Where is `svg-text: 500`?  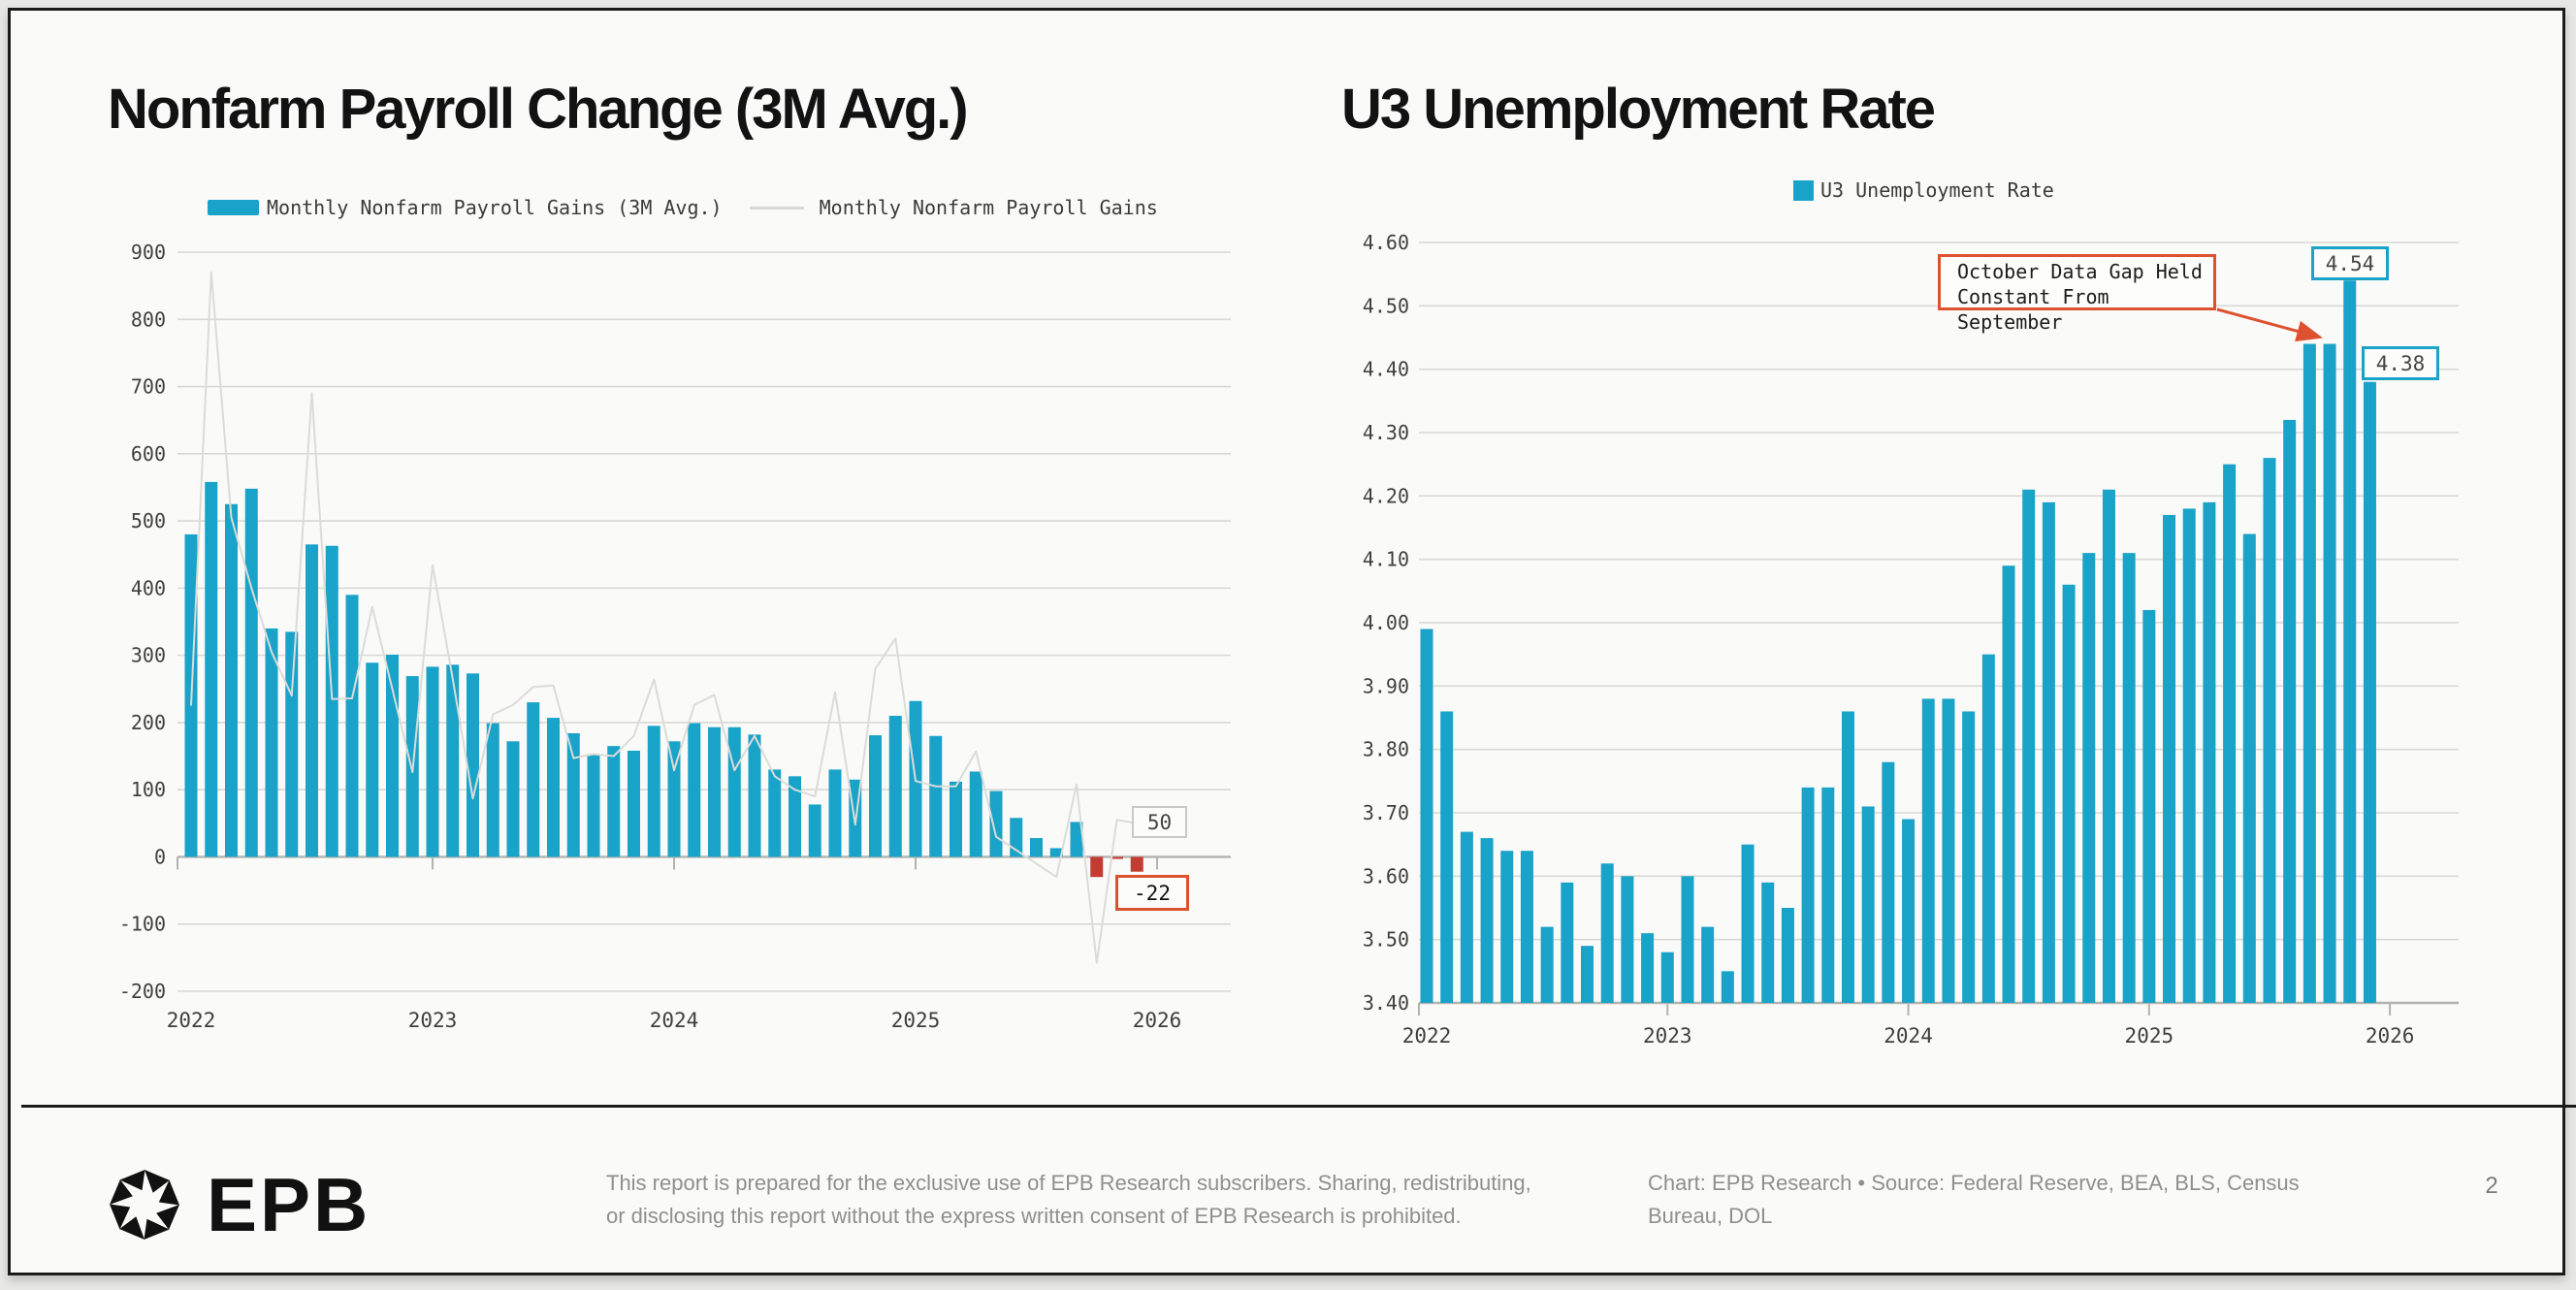
svg-text: 500 is located at coordinates (148, 521).